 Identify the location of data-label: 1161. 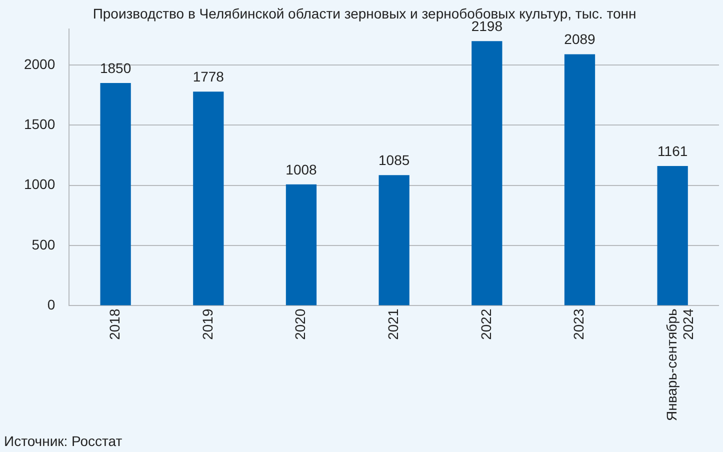
(673, 150).